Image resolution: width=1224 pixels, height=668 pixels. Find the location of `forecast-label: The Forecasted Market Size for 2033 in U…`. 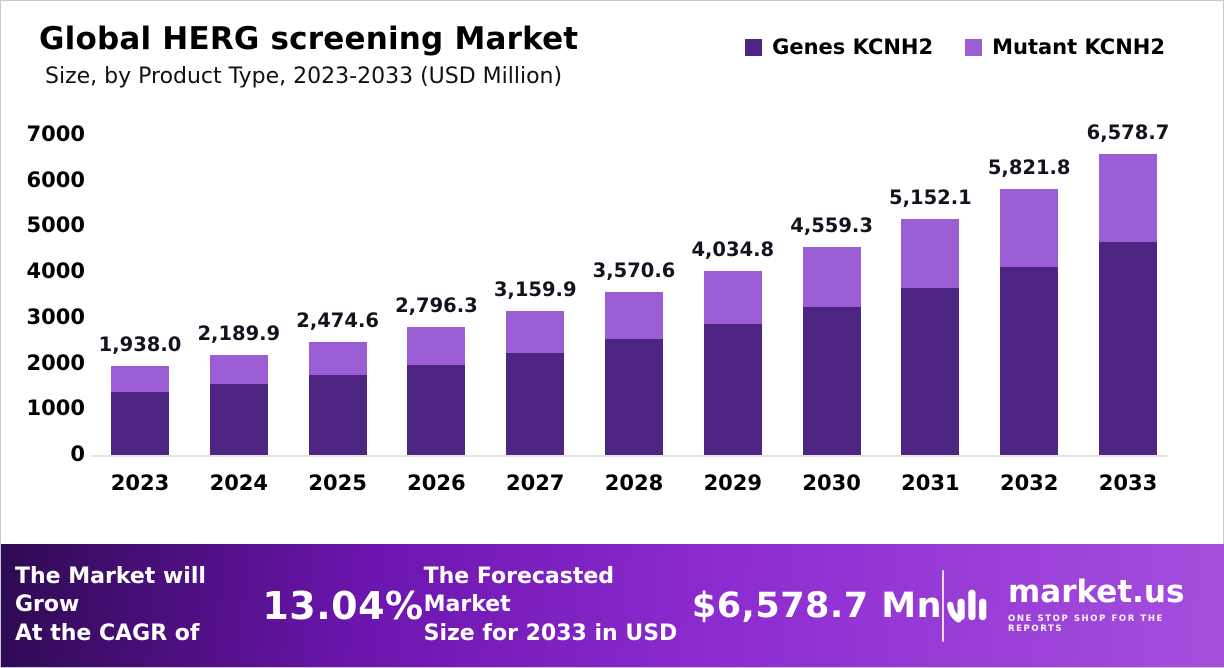

forecast-label: The Forecasted Market Size for 2033 in U… is located at coordinates (558, 606).